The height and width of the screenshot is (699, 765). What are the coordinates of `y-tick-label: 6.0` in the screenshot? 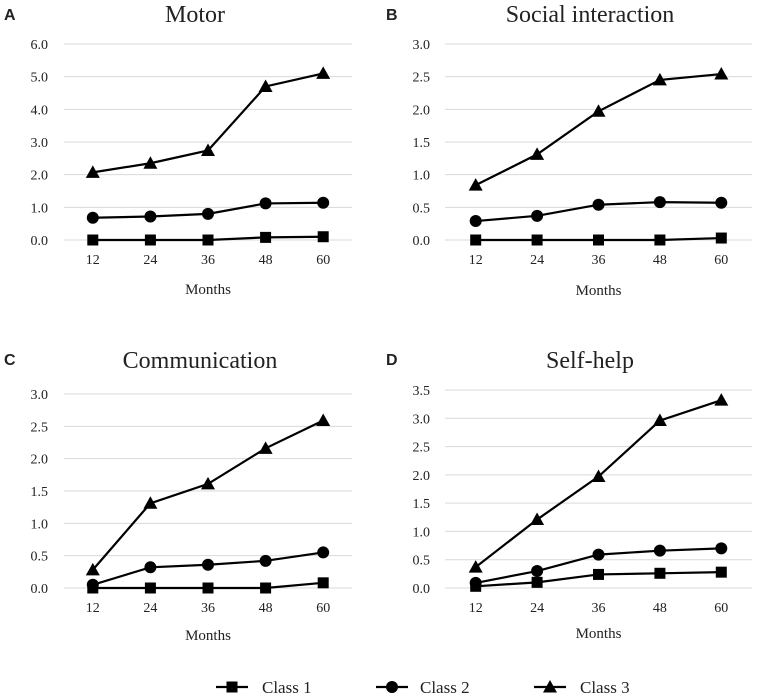 It's located at (40, 45).